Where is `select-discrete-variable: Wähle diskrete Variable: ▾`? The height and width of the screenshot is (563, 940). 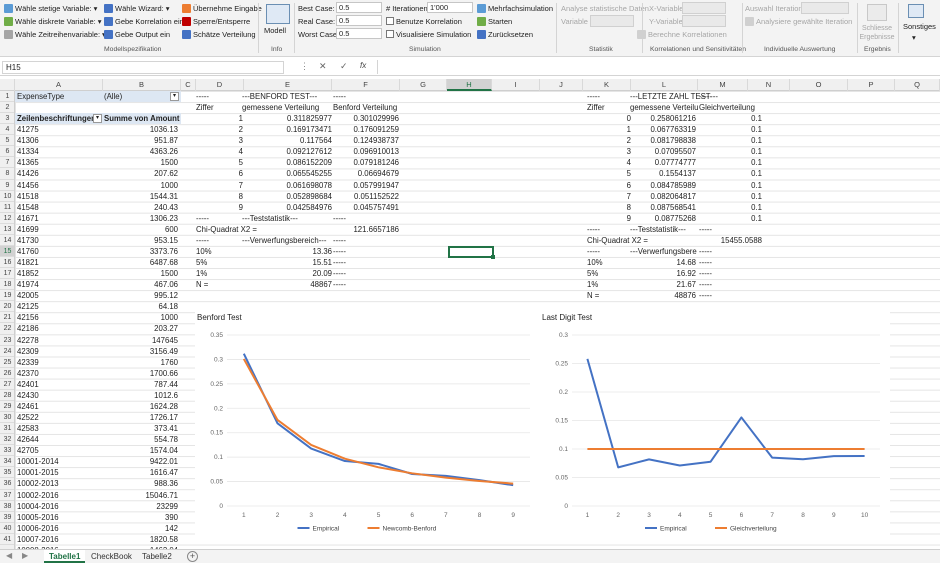
select-discrete-variable: Wähle diskrete Variable: ▾ is located at coordinates (53, 21).